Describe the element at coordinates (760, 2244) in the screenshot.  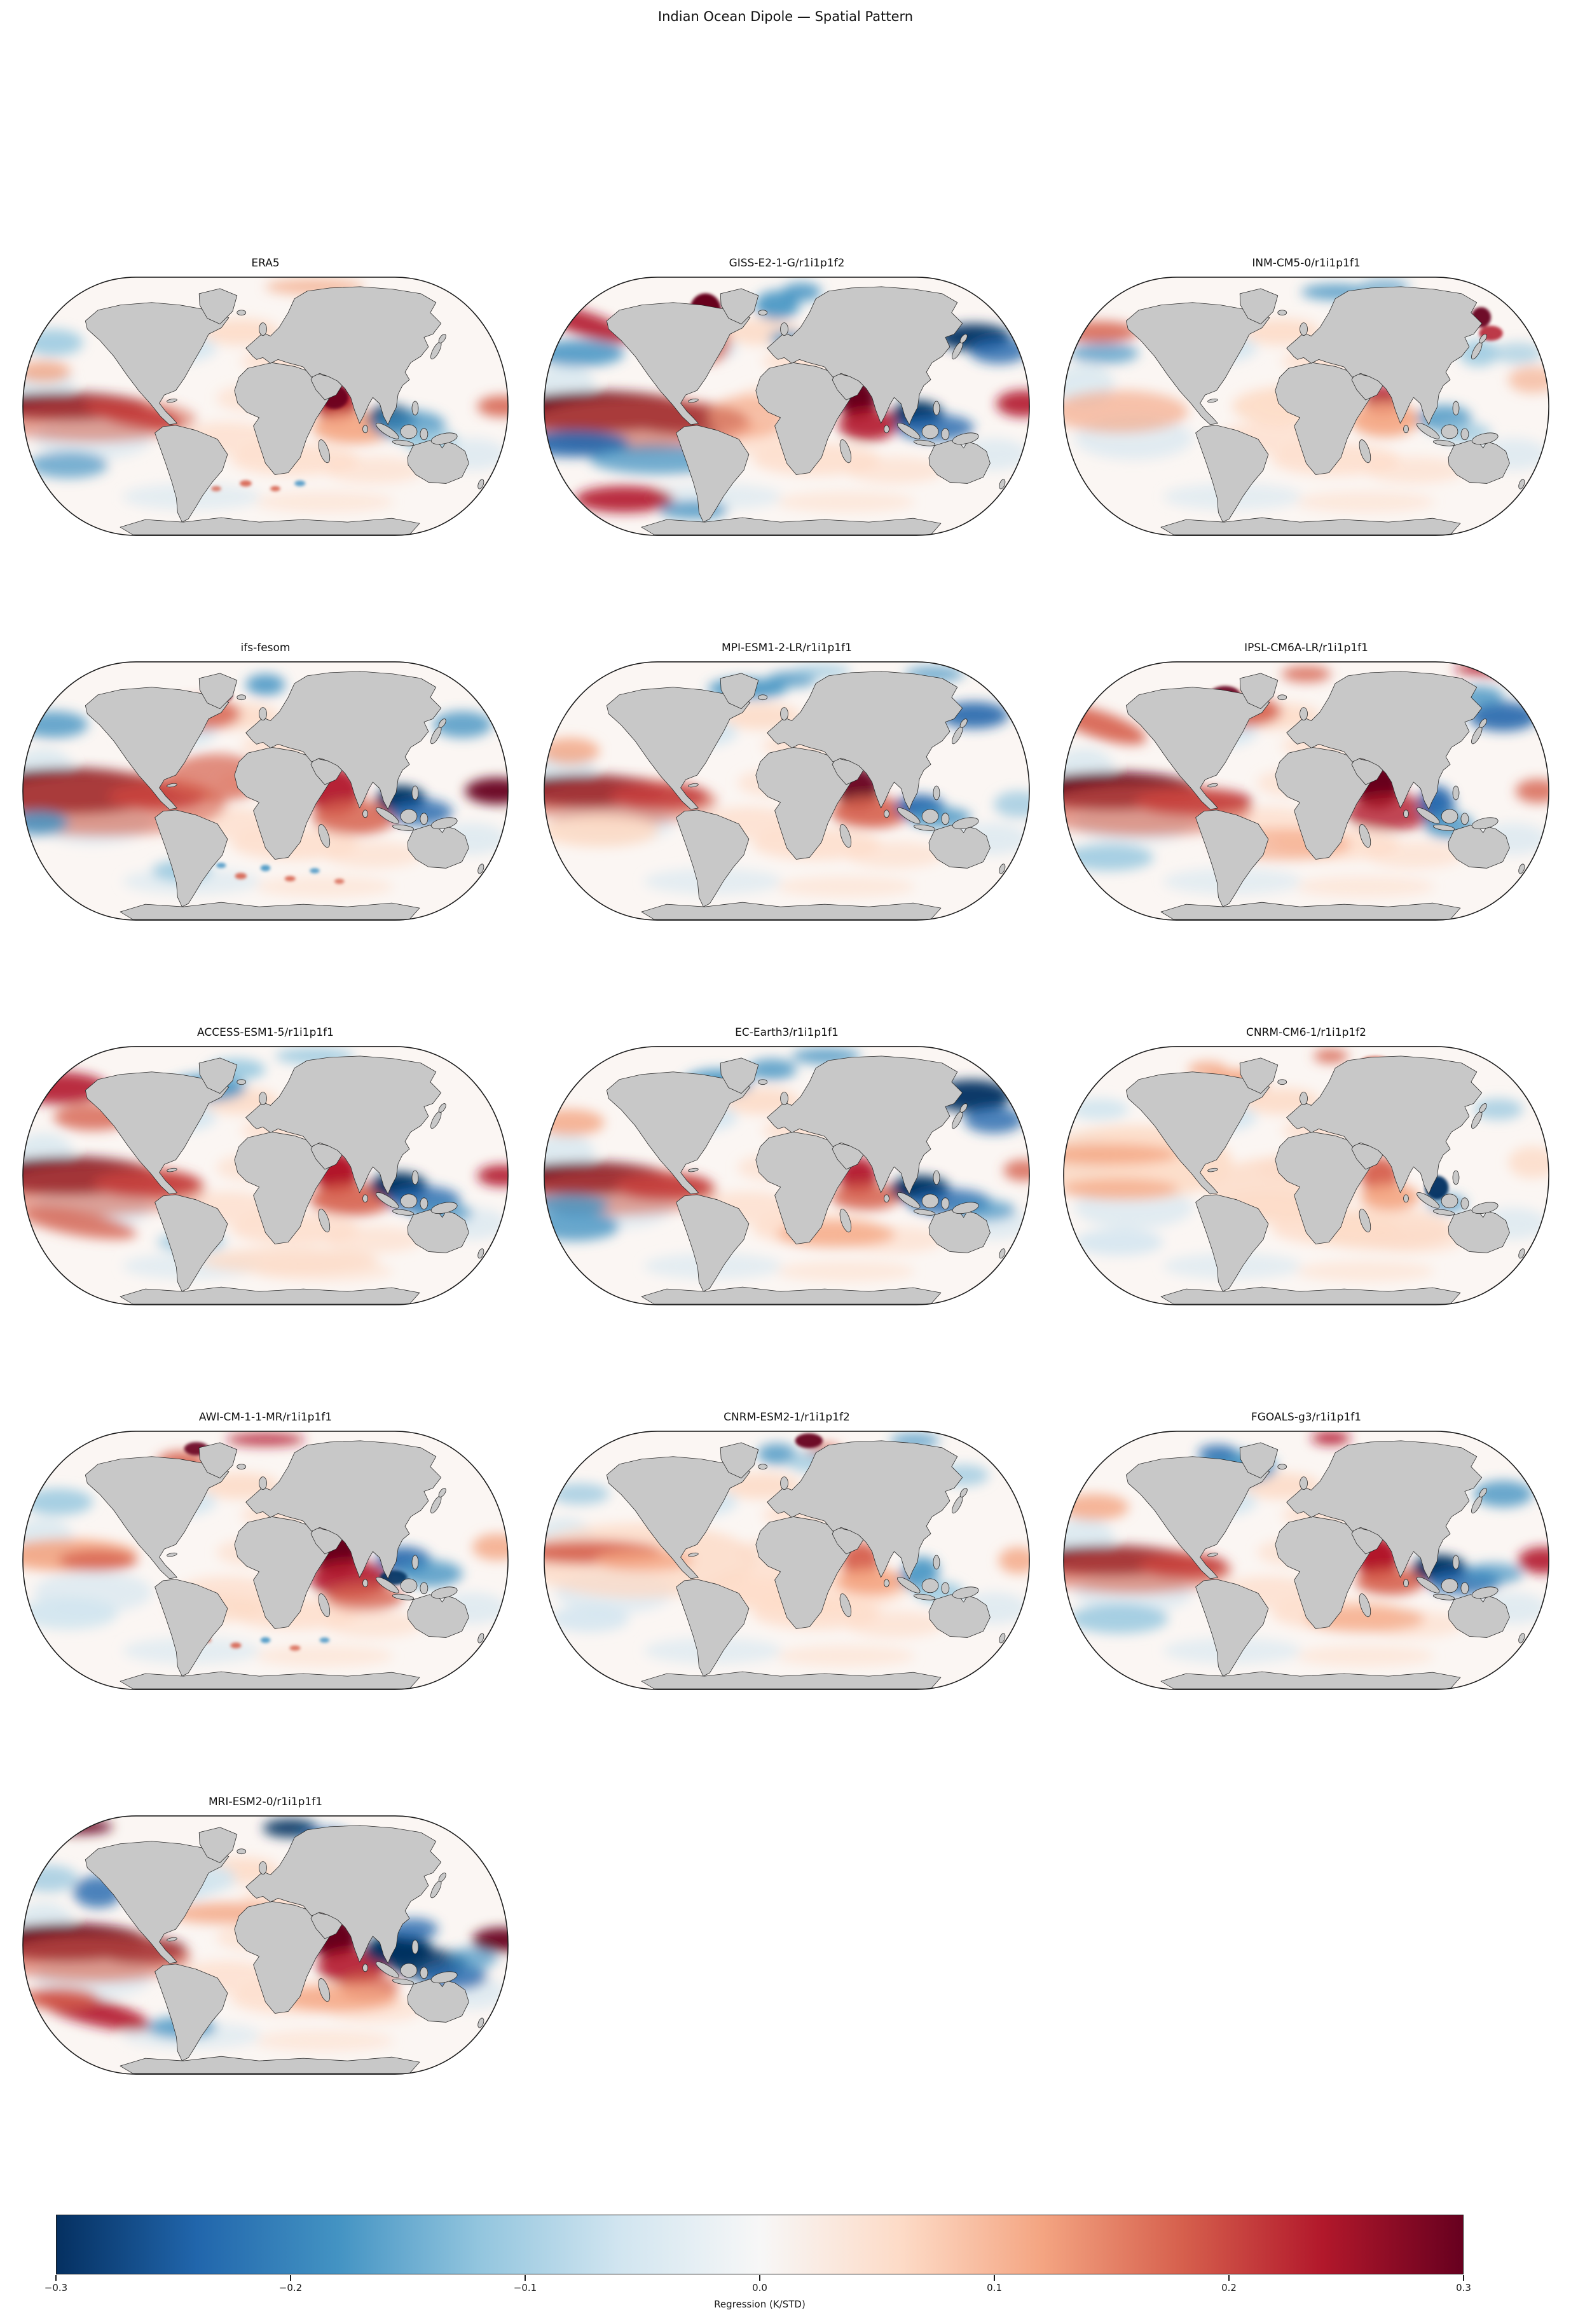
I see `colorbar-gradient` at that location.